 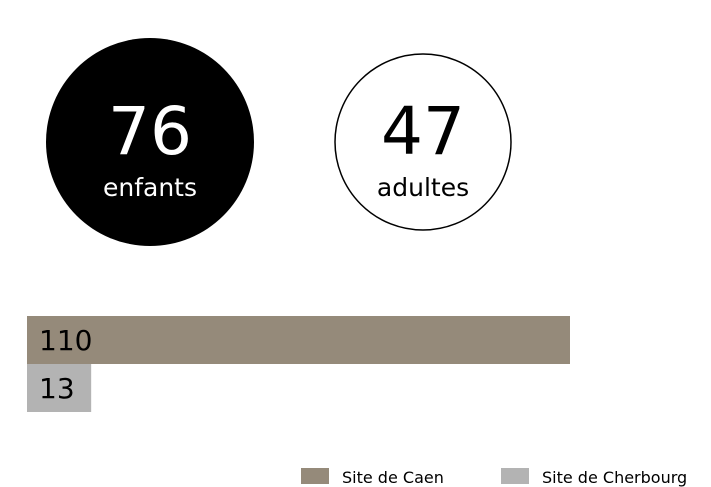 I want to click on stat-label: adultes, so click(x=423, y=187).